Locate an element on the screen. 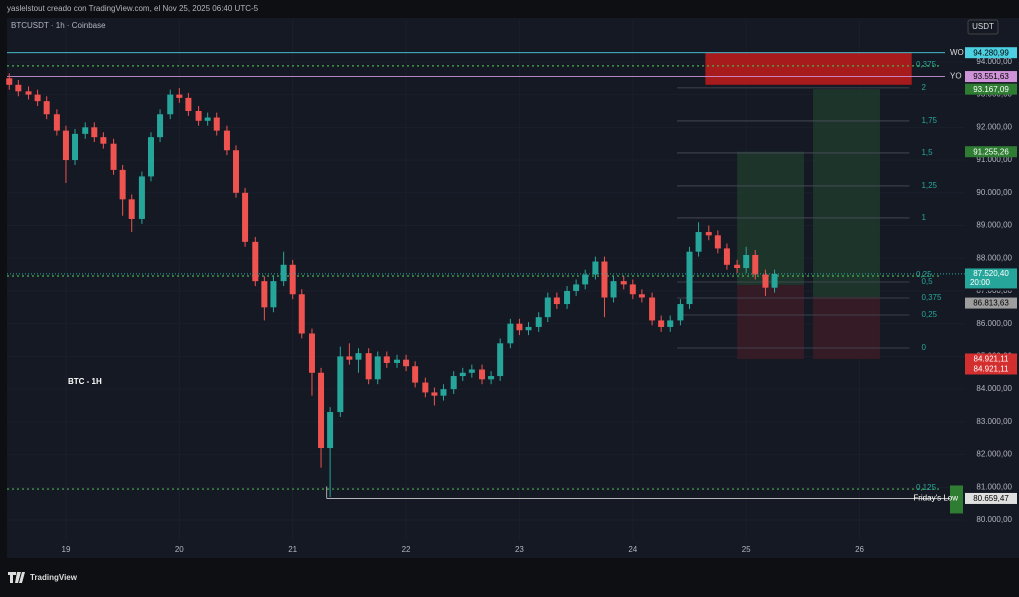  y-tick-label: 83.000,00 is located at coordinates (994, 421).